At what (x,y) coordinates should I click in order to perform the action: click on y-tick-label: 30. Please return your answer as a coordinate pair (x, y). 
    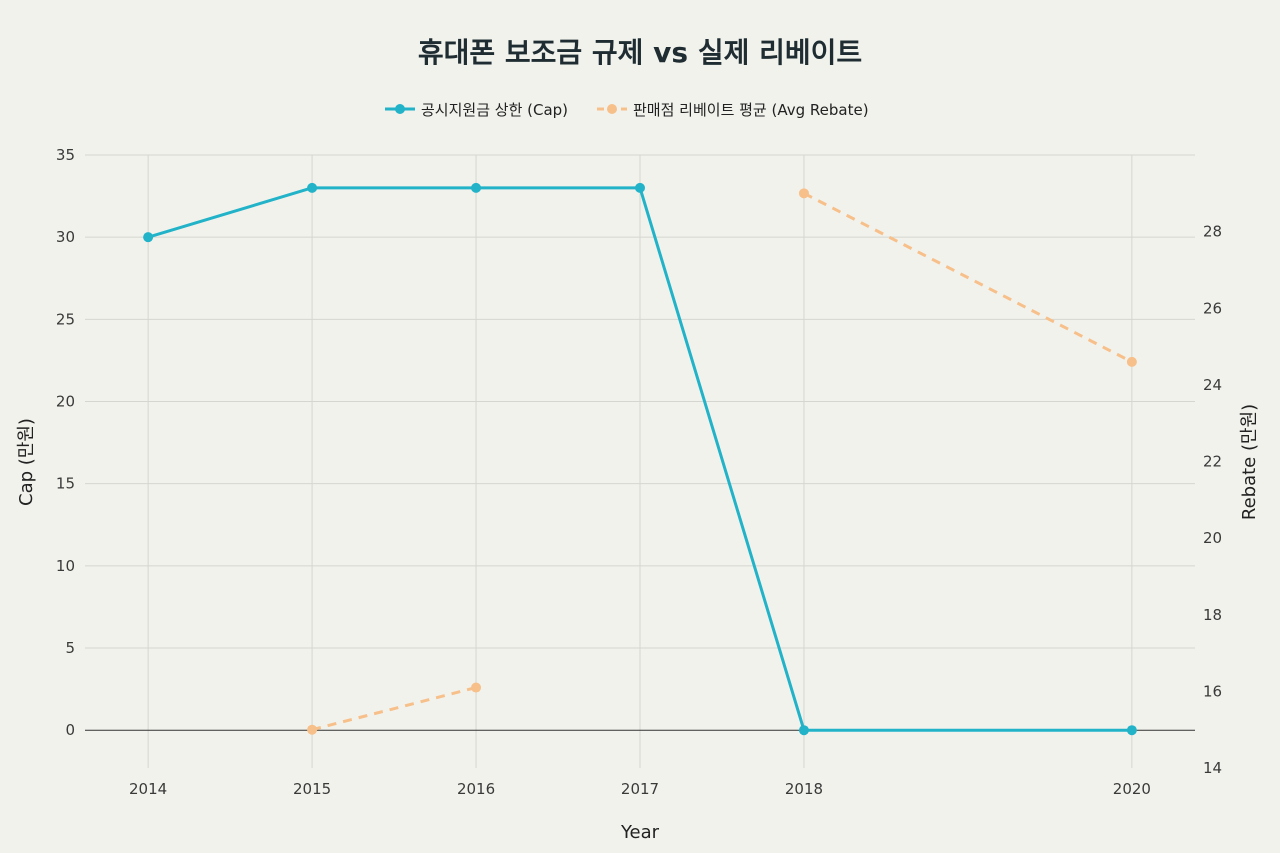
    Looking at the image, I should click on (65, 237).